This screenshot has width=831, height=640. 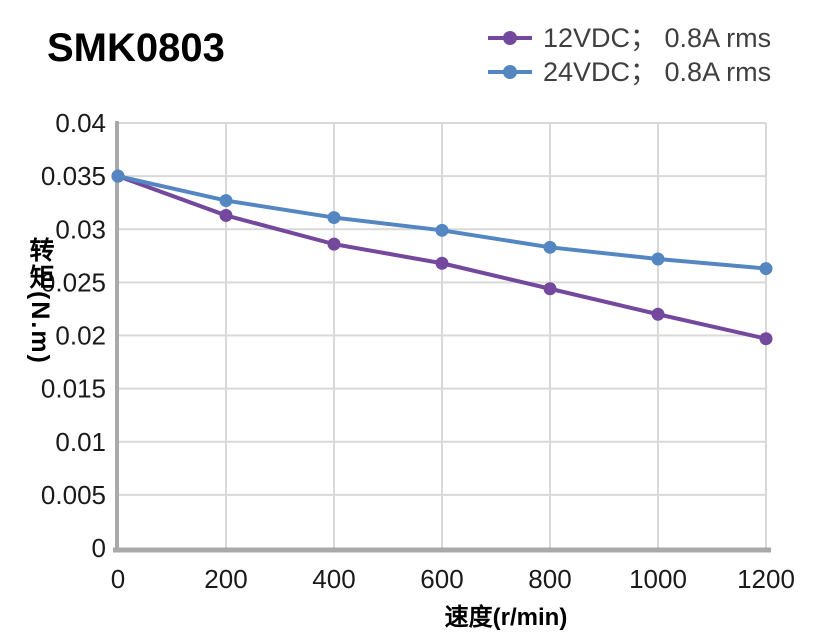 I want to click on x-tick-label: 600, so click(x=441, y=579).